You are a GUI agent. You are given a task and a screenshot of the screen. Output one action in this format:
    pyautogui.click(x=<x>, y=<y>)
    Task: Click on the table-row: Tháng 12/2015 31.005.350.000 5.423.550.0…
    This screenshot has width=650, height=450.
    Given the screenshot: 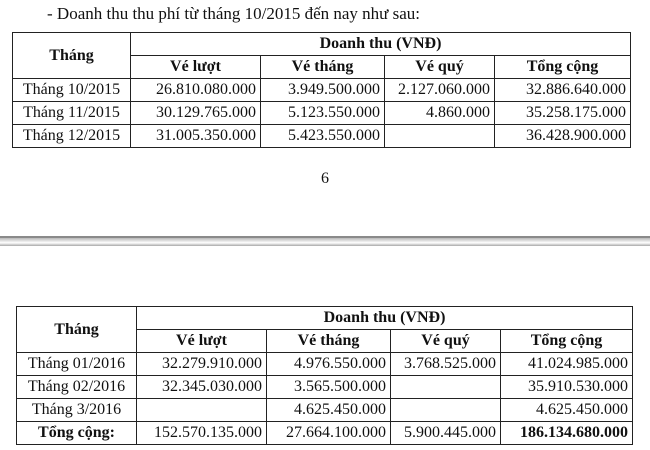 What is the action you would take?
    pyautogui.click(x=322, y=136)
    